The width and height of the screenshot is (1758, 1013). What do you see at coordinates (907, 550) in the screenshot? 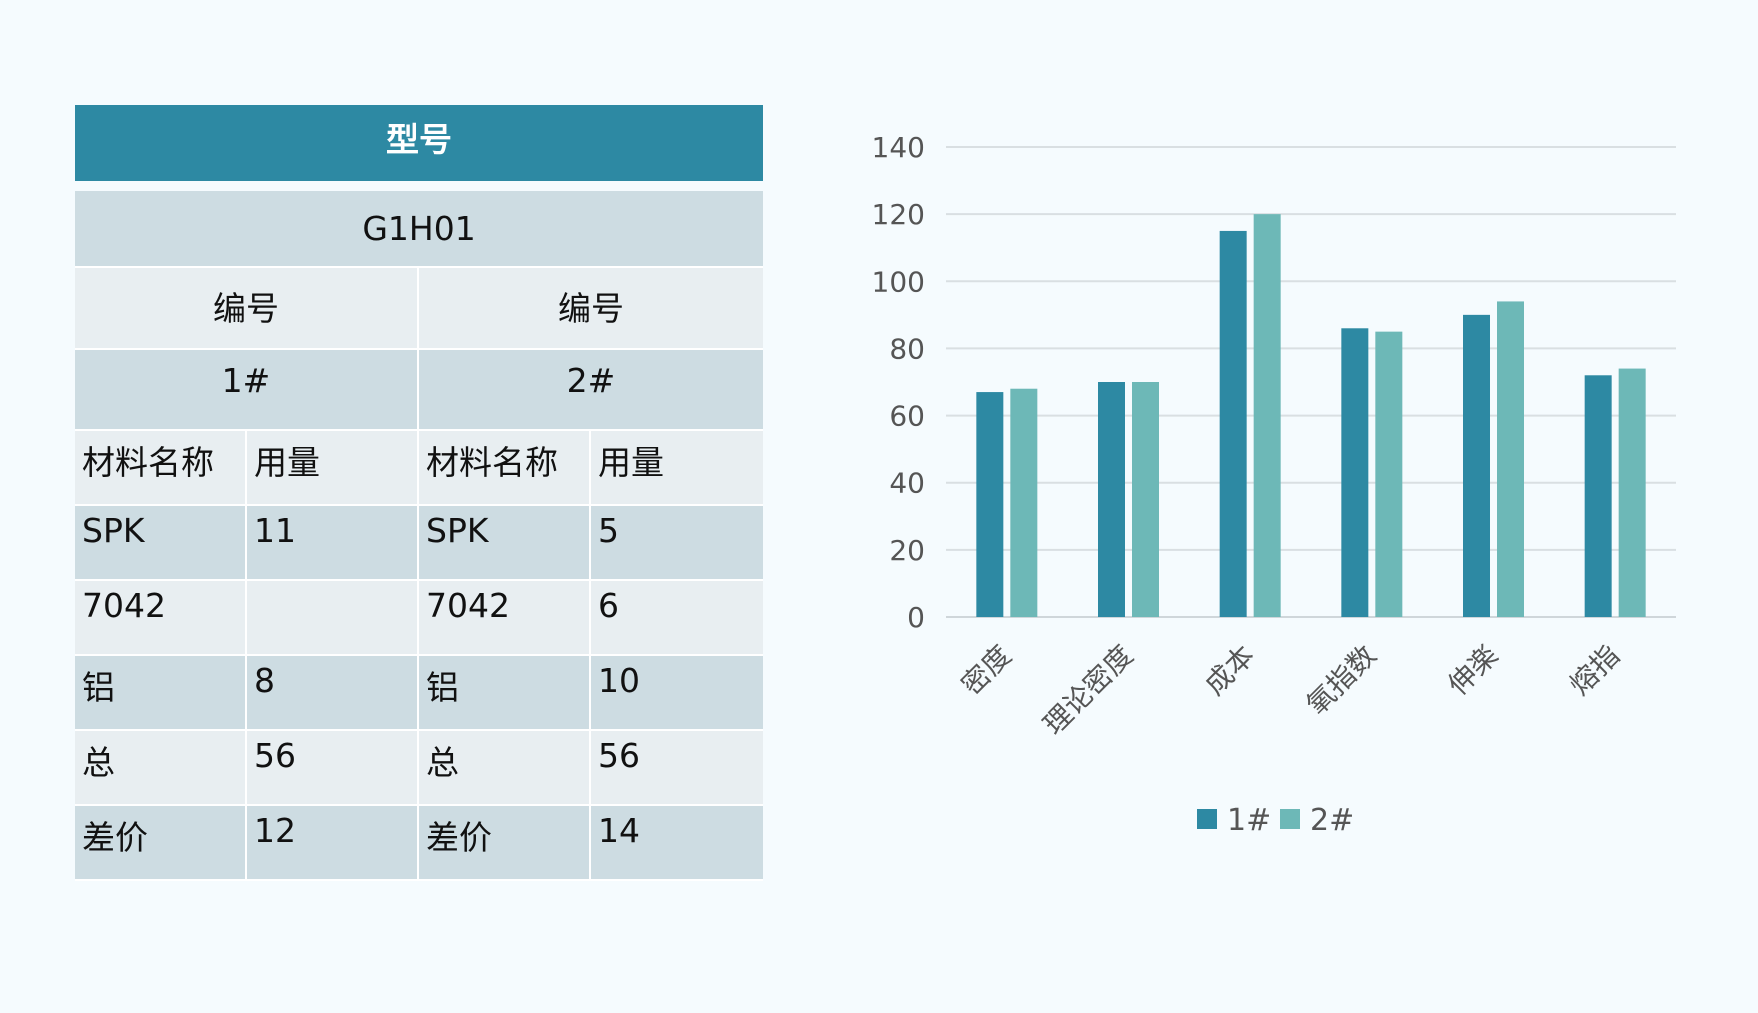
I see `y-tick-label: 20` at bounding box center [907, 550].